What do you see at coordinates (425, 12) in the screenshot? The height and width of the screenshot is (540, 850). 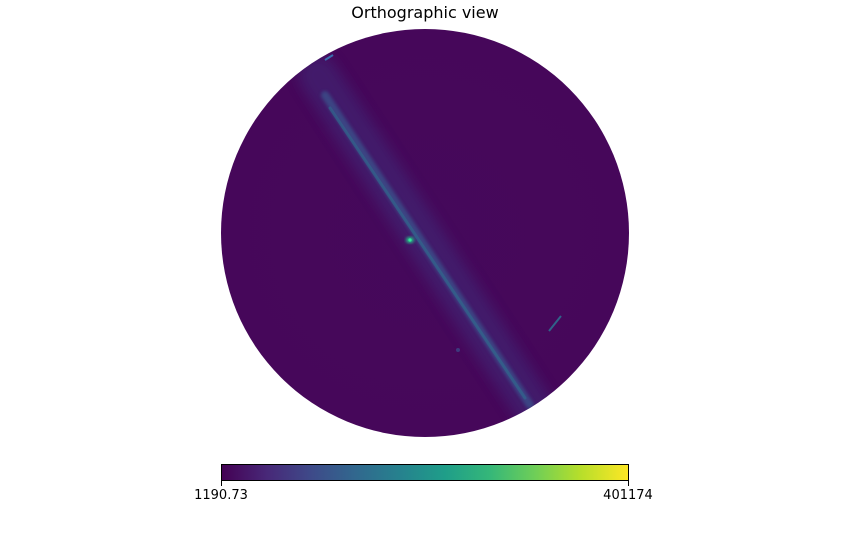 I see `plot-title: Orthographic view` at bounding box center [425, 12].